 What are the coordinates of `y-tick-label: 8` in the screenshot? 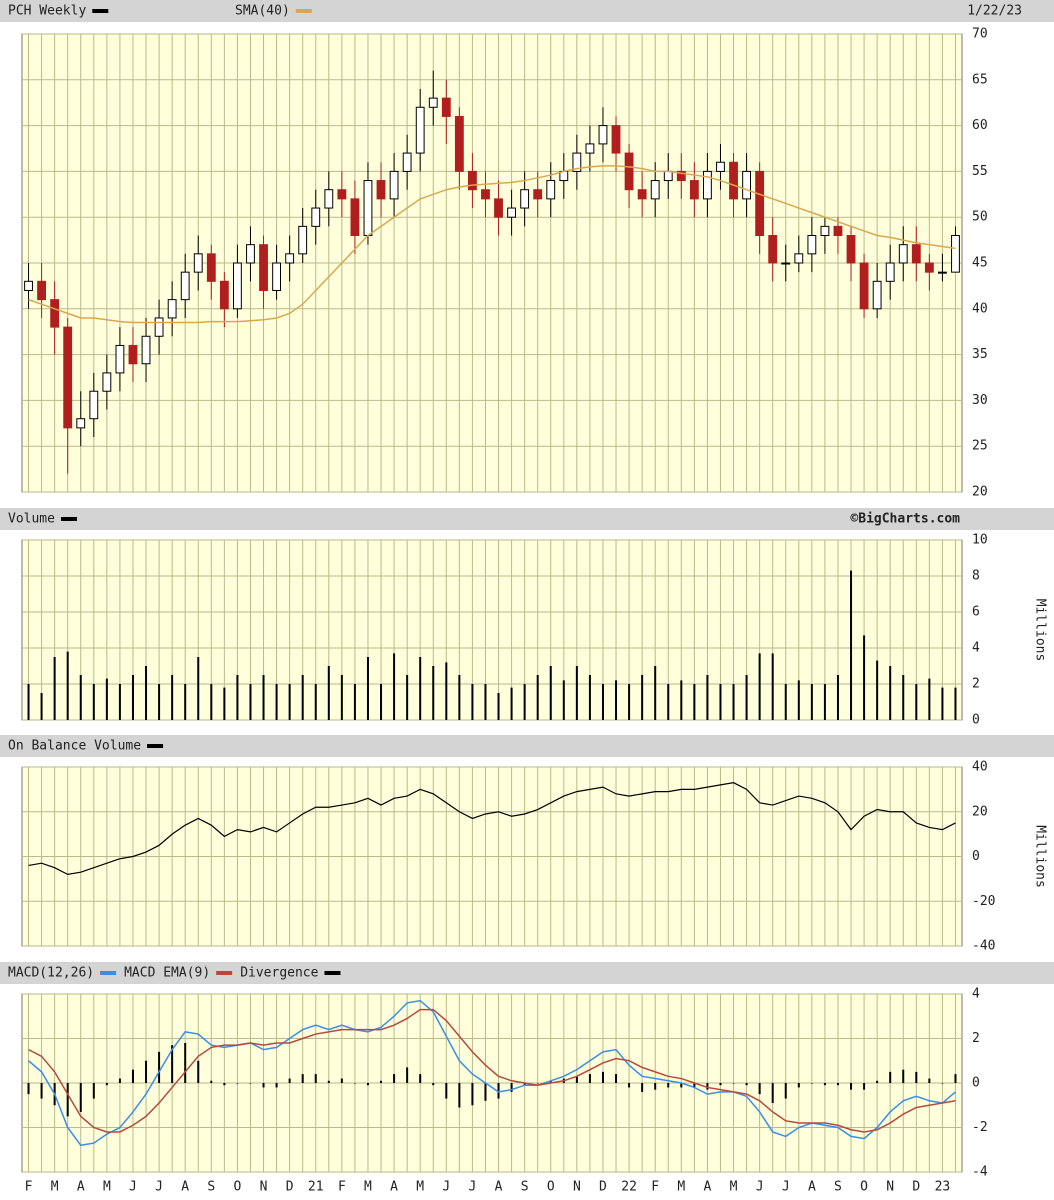 It's located at (976, 576).